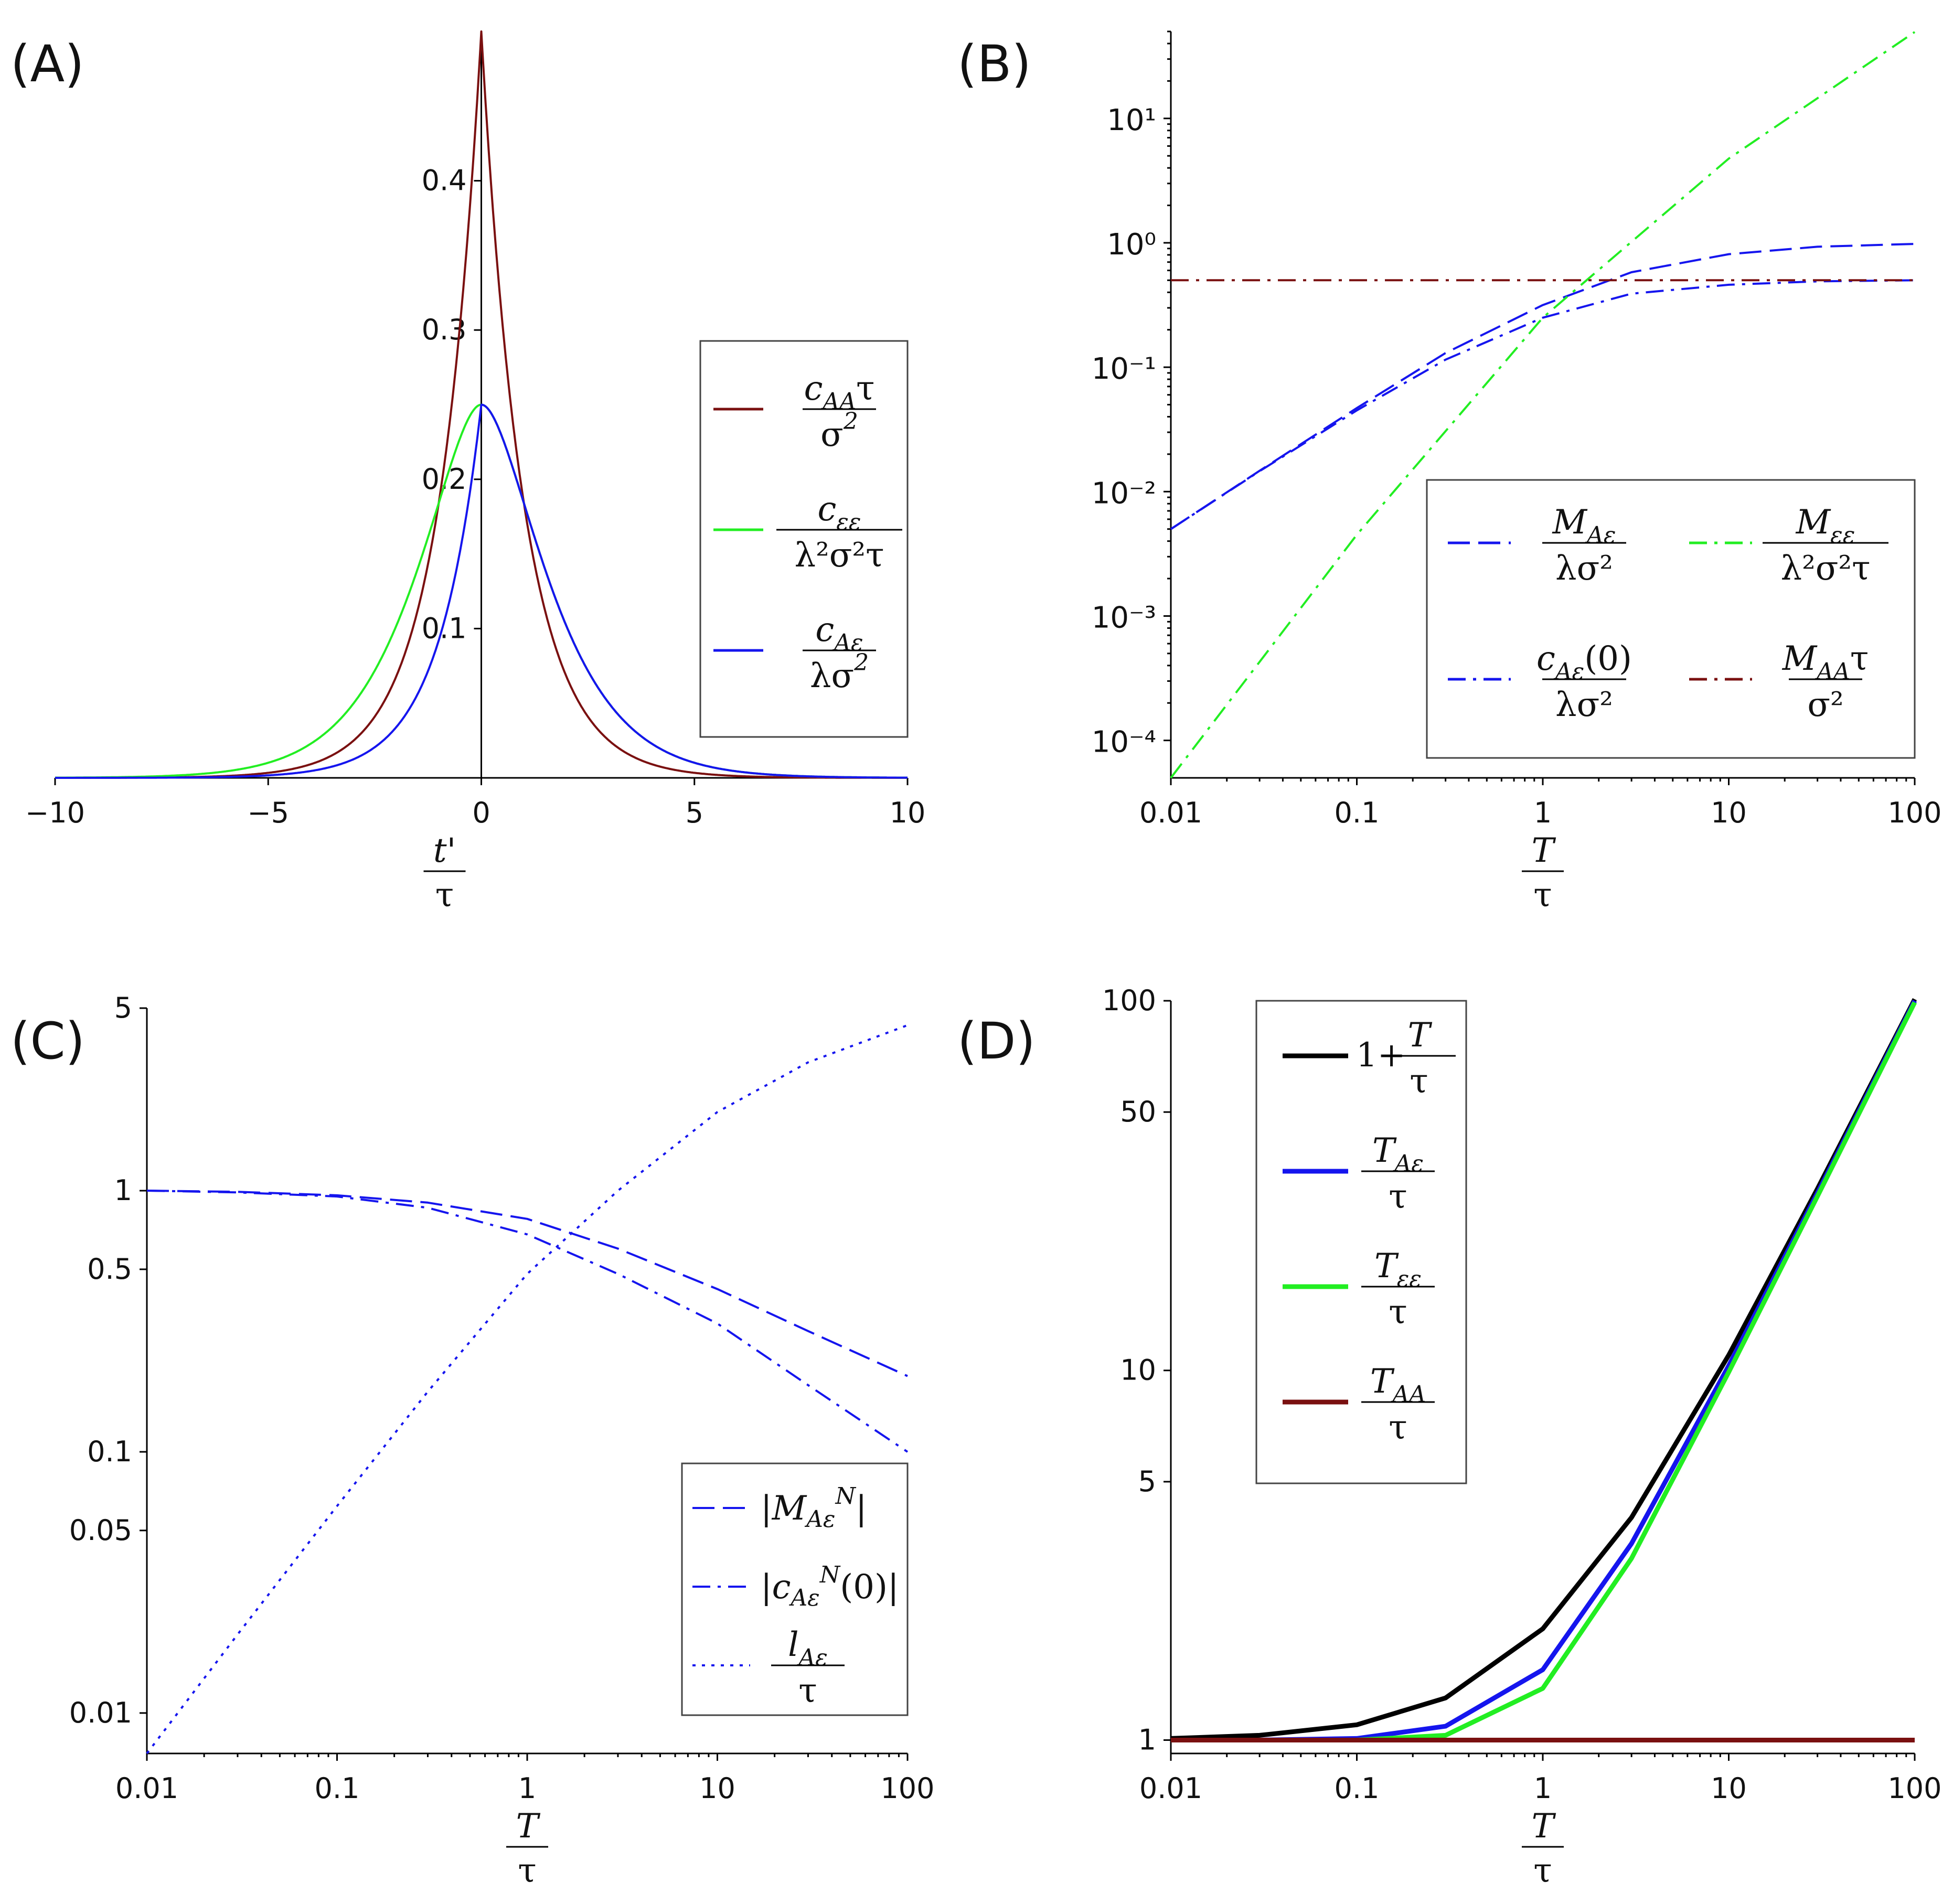  What do you see at coordinates (481, 813) in the screenshot?
I see `x-tick-label: 0` at bounding box center [481, 813].